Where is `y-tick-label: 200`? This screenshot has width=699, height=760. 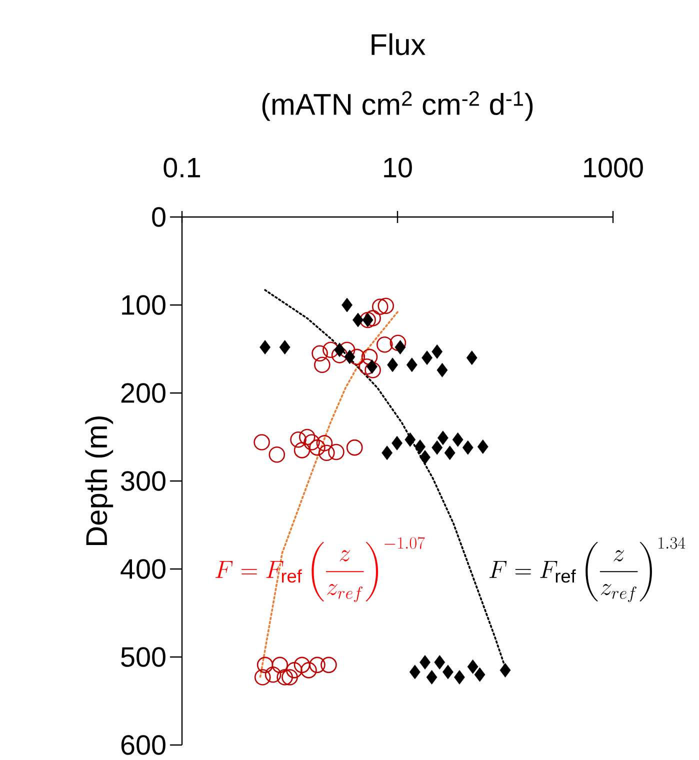
y-tick-label: 200 is located at coordinates (143, 393).